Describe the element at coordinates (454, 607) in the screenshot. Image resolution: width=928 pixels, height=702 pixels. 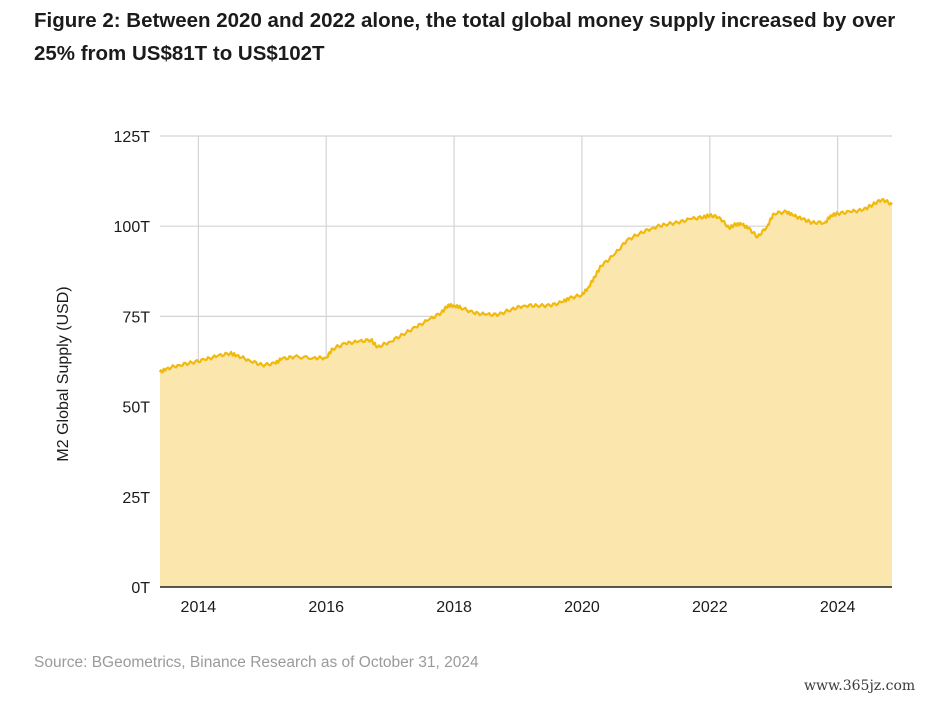
I see `x-tick-label: 2018` at that location.